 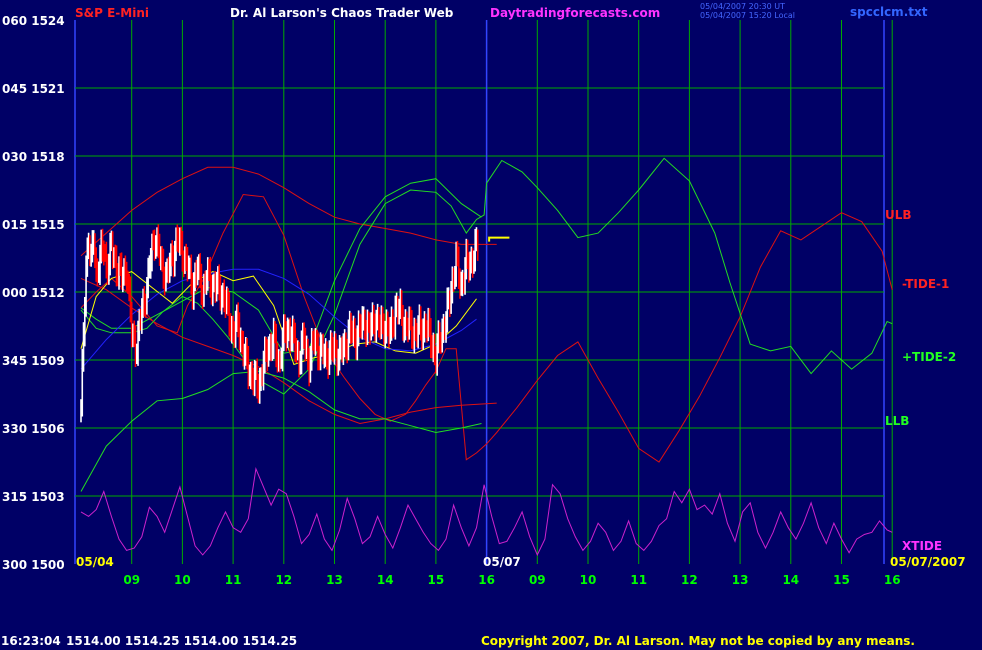 What do you see at coordinates (898, 215) in the screenshot?
I see `ulb-label: ULB` at bounding box center [898, 215].